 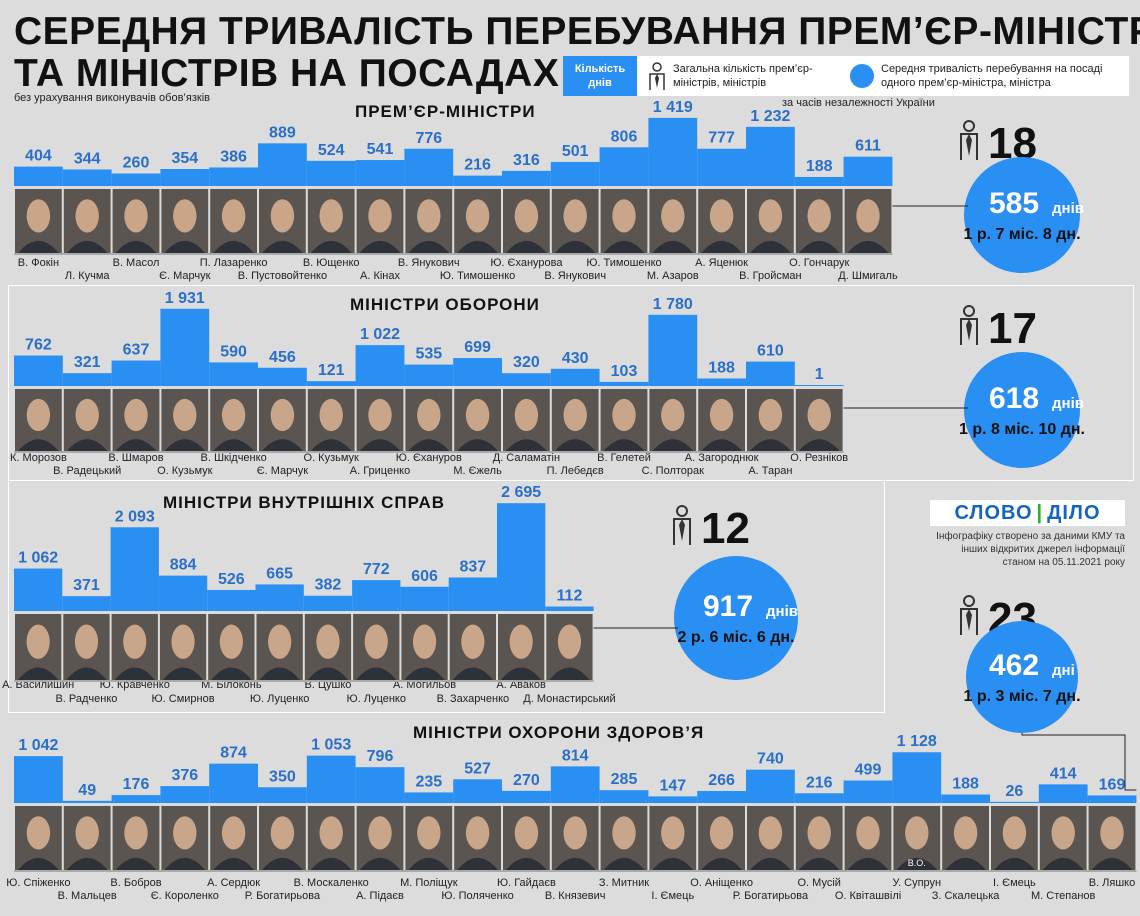 I want to click on bar-value-3-22: 169, so click(x=1112, y=784).